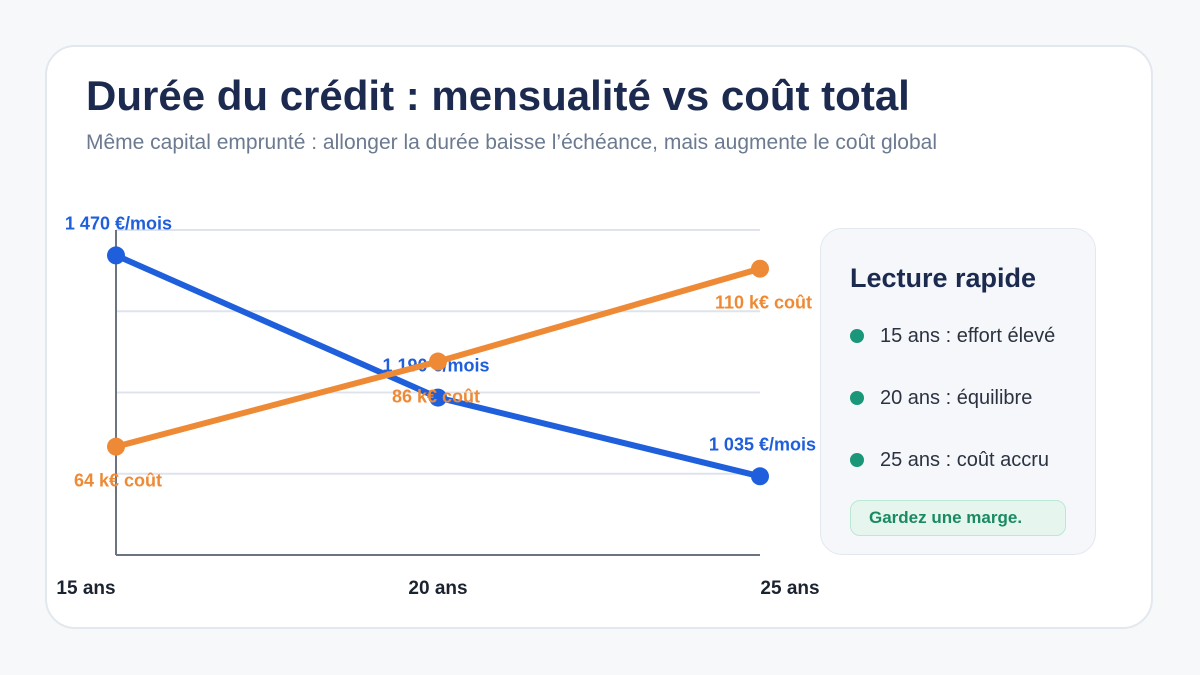 This screenshot has height=675, width=1200. I want to click on advice-badge: Gardez une marge., so click(958, 518).